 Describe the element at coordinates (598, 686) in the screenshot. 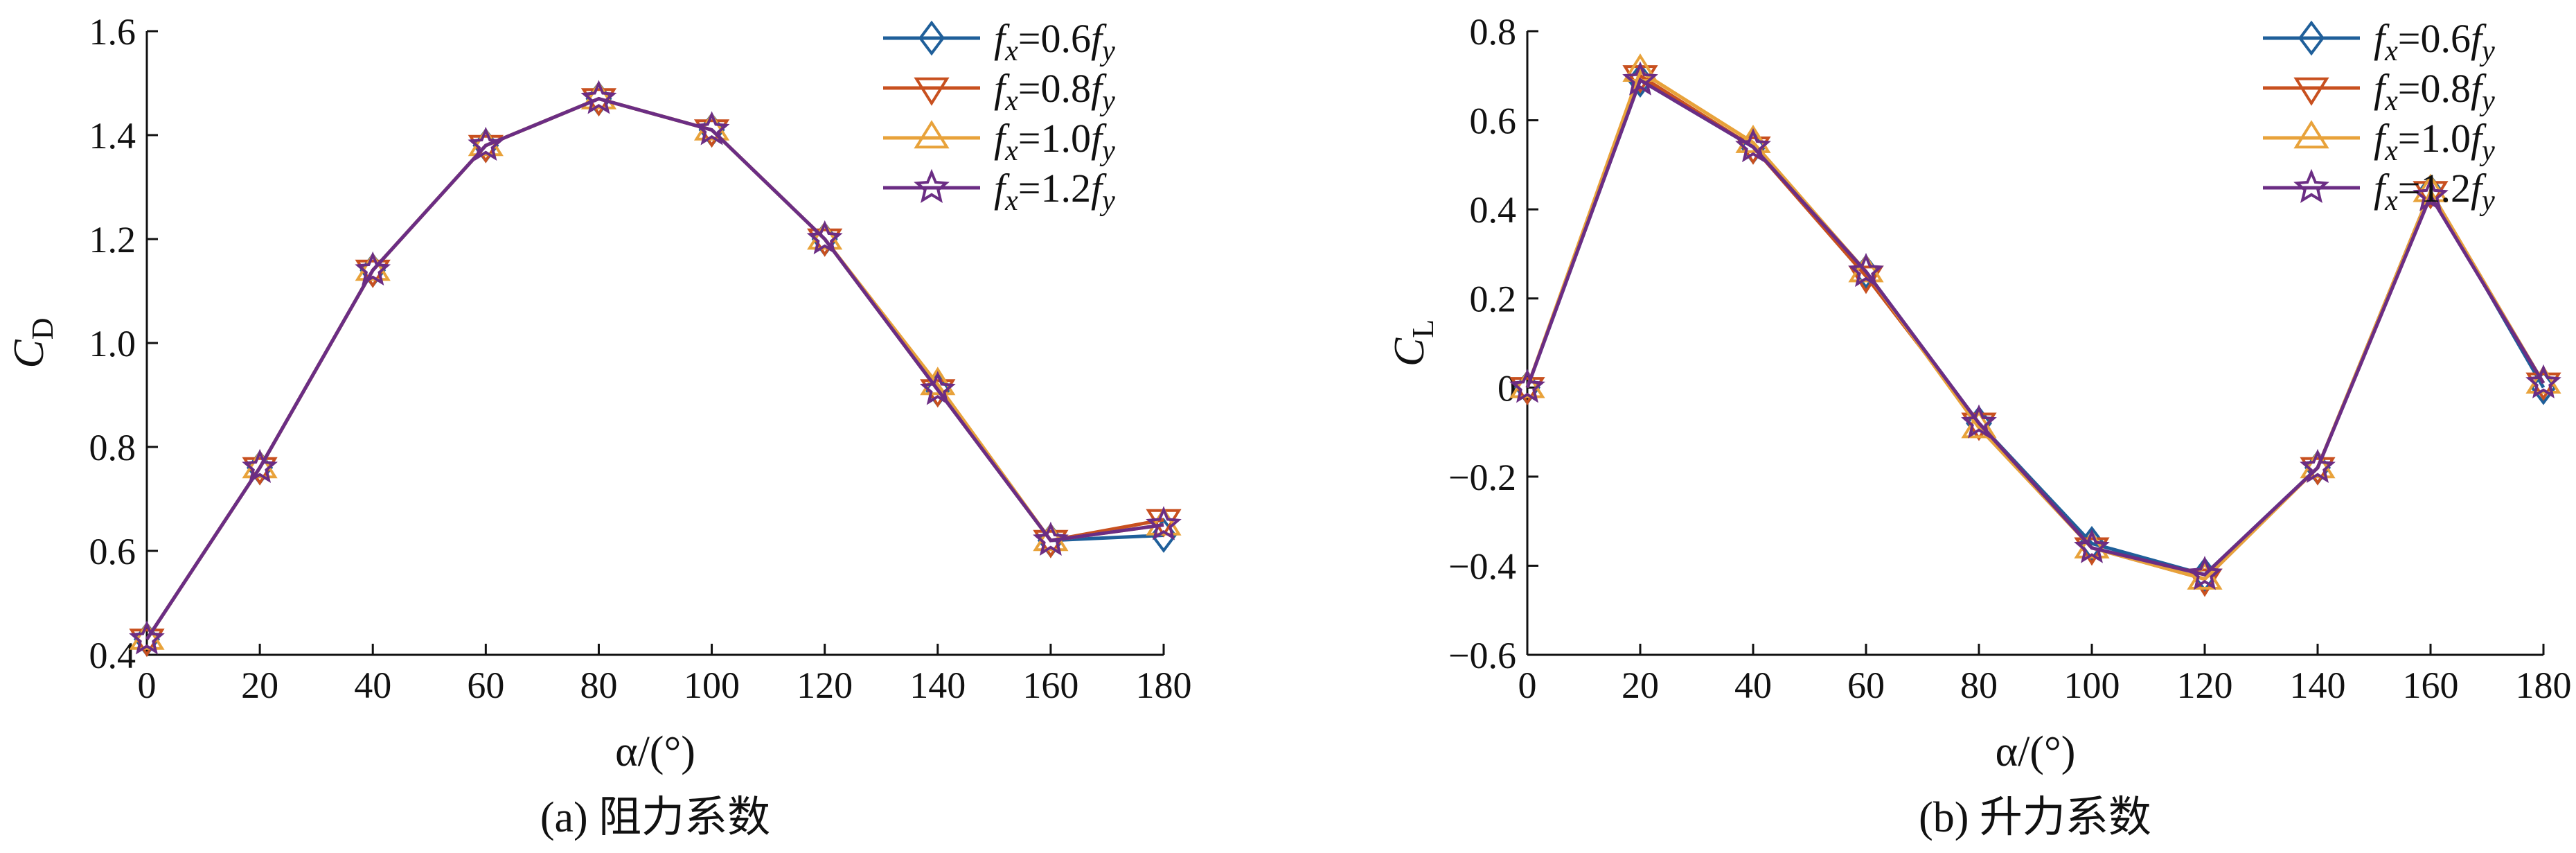

I see `chart-a-x-tick-label: 80` at that location.